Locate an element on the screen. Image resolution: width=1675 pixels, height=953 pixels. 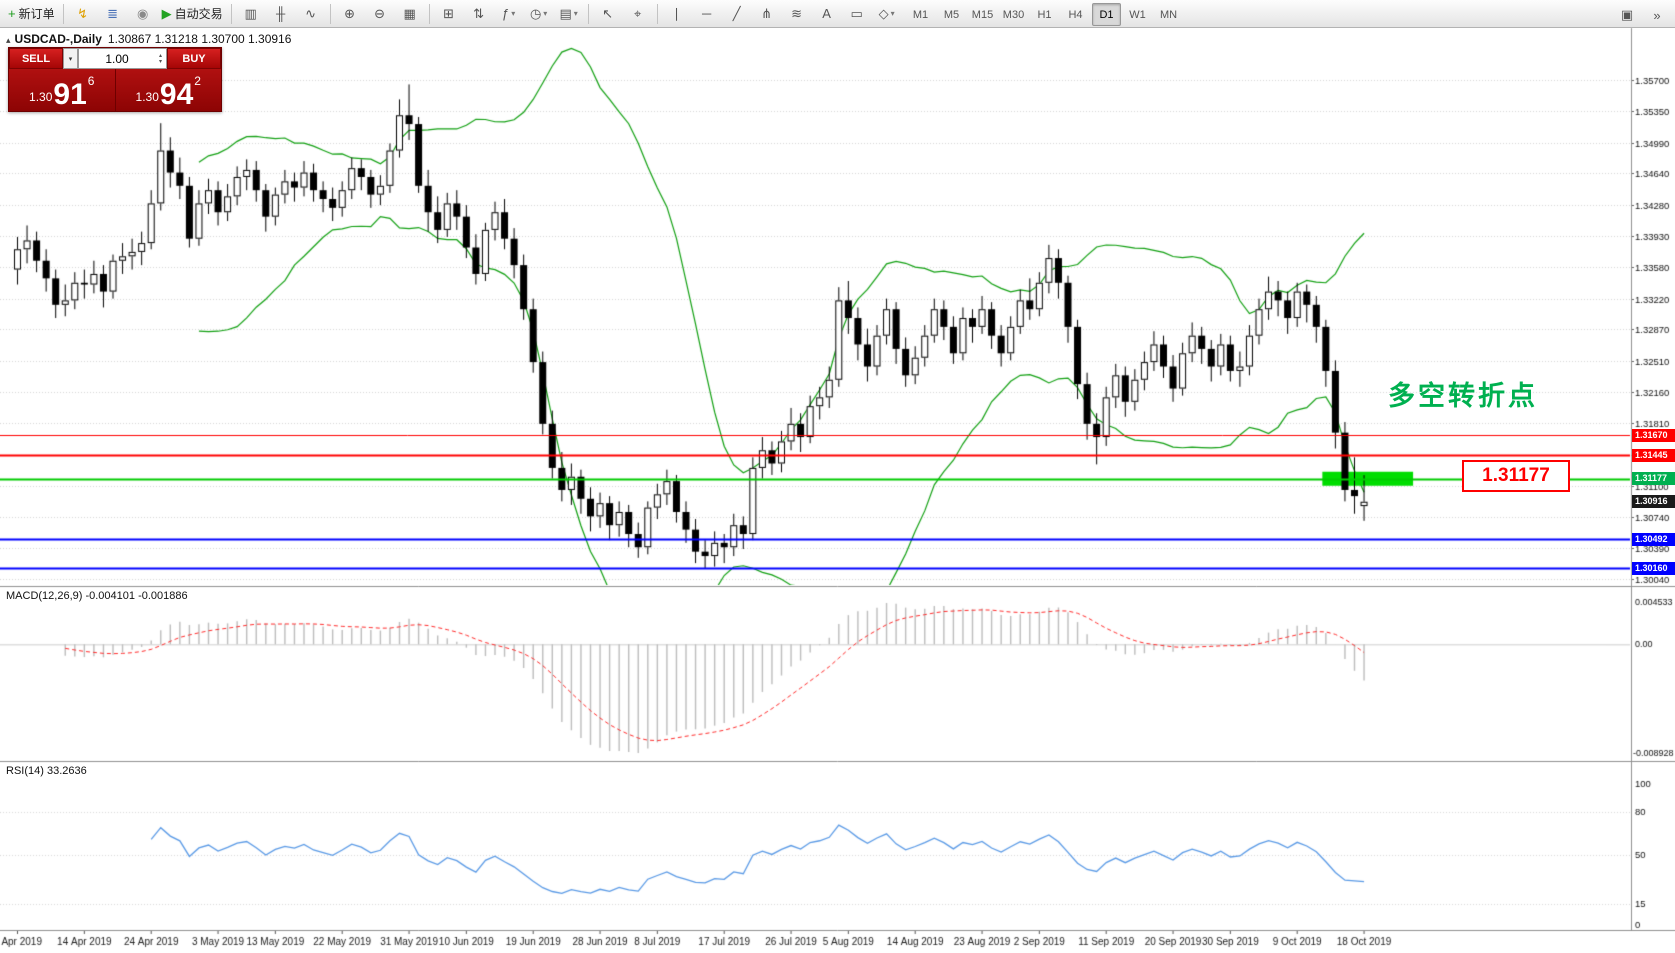
shapes-icon: ◇ ▾ is located at coordinates (887, 14).